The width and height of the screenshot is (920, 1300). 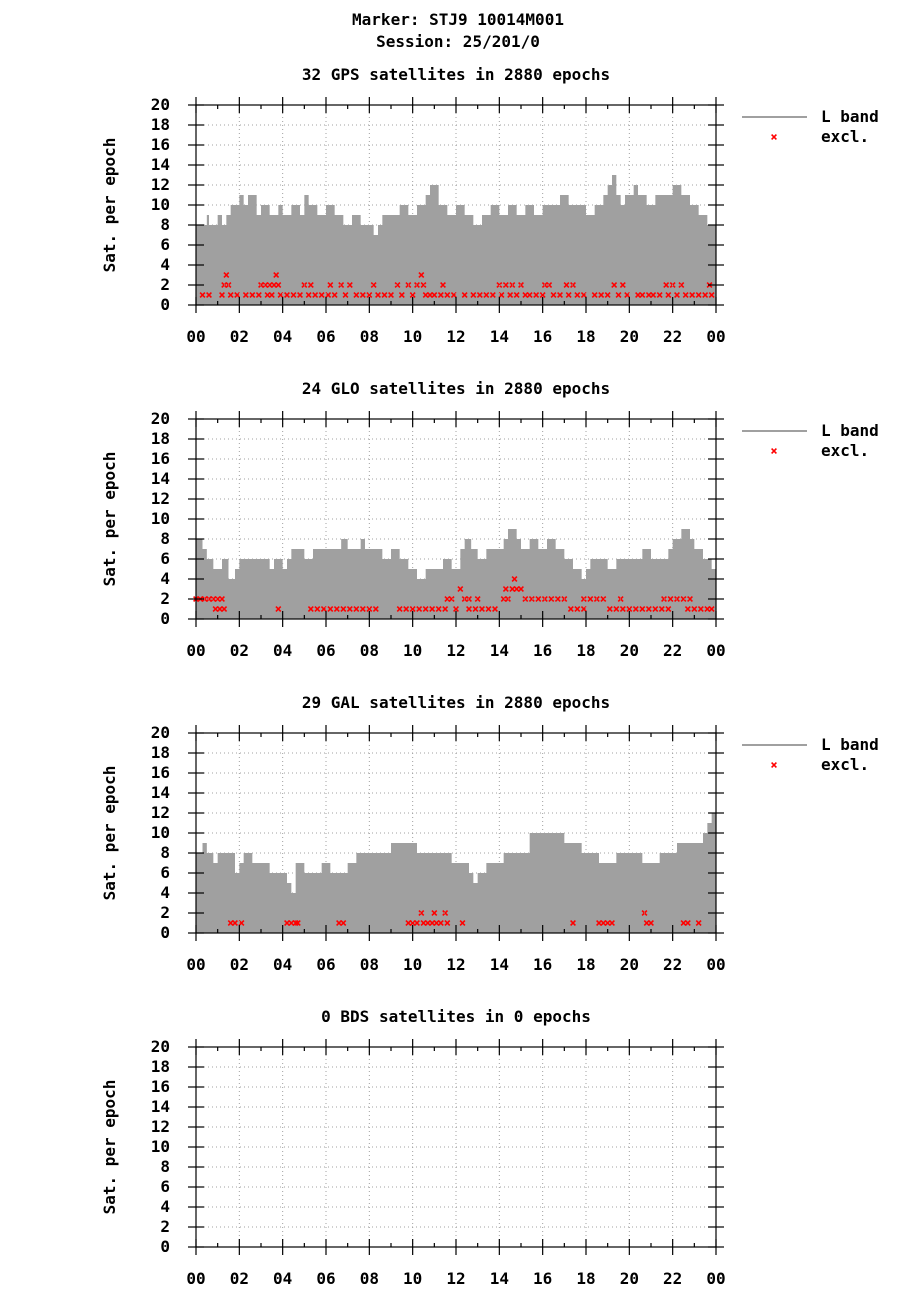 I want to click on chart-title: 24 GLO satellites in 2880 epochs, so click(x=456, y=388).